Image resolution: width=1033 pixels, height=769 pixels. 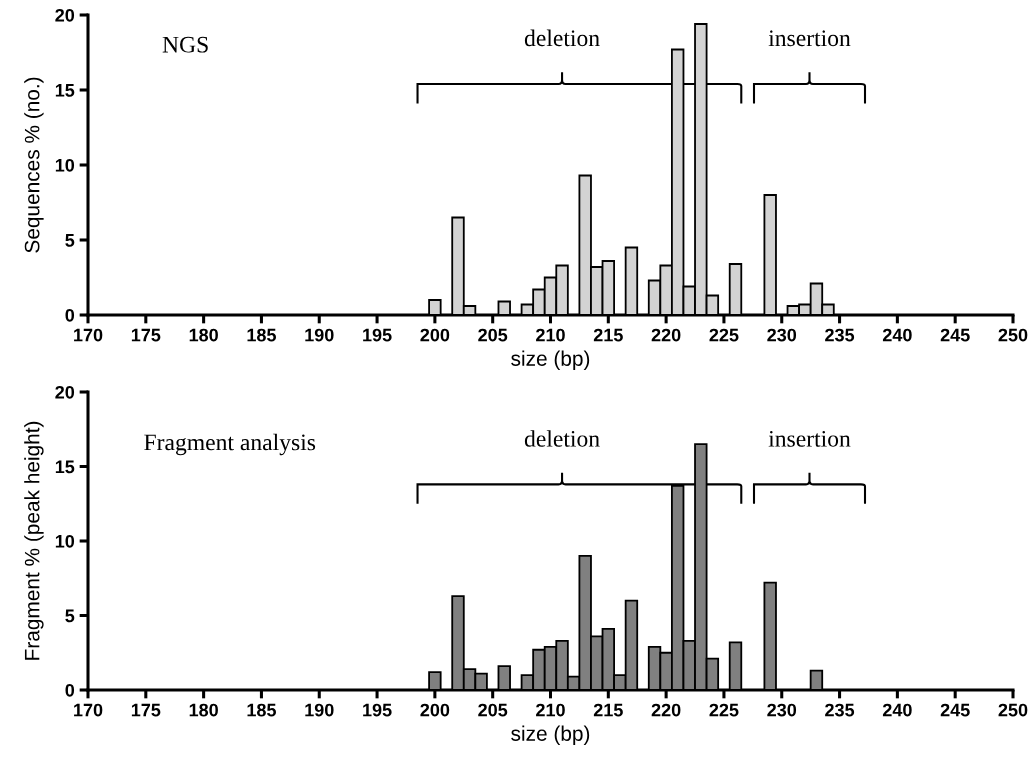 What do you see at coordinates (34, 165) in the screenshot?
I see `y-axis-title: Sequences % (no.)` at bounding box center [34, 165].